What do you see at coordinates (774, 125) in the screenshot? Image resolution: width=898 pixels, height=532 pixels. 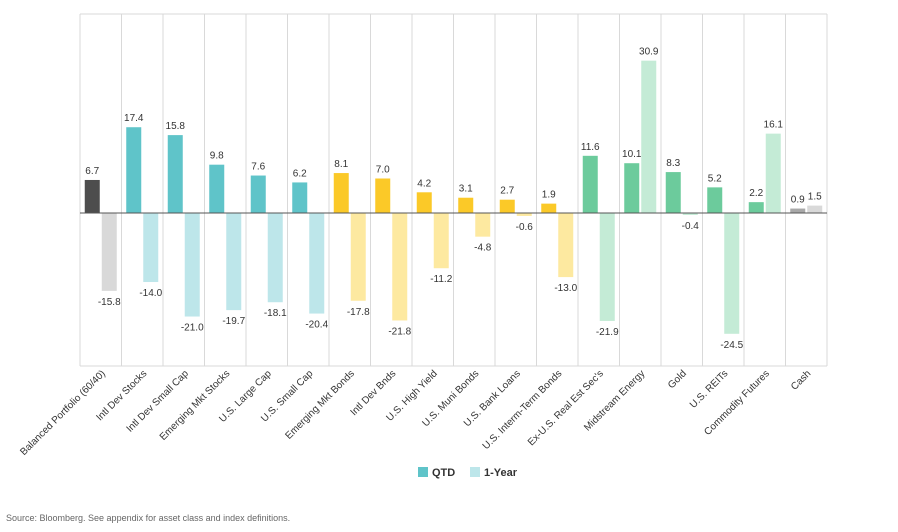 I see `value-label-1year: 16.1` at bounding box center [774, 125].